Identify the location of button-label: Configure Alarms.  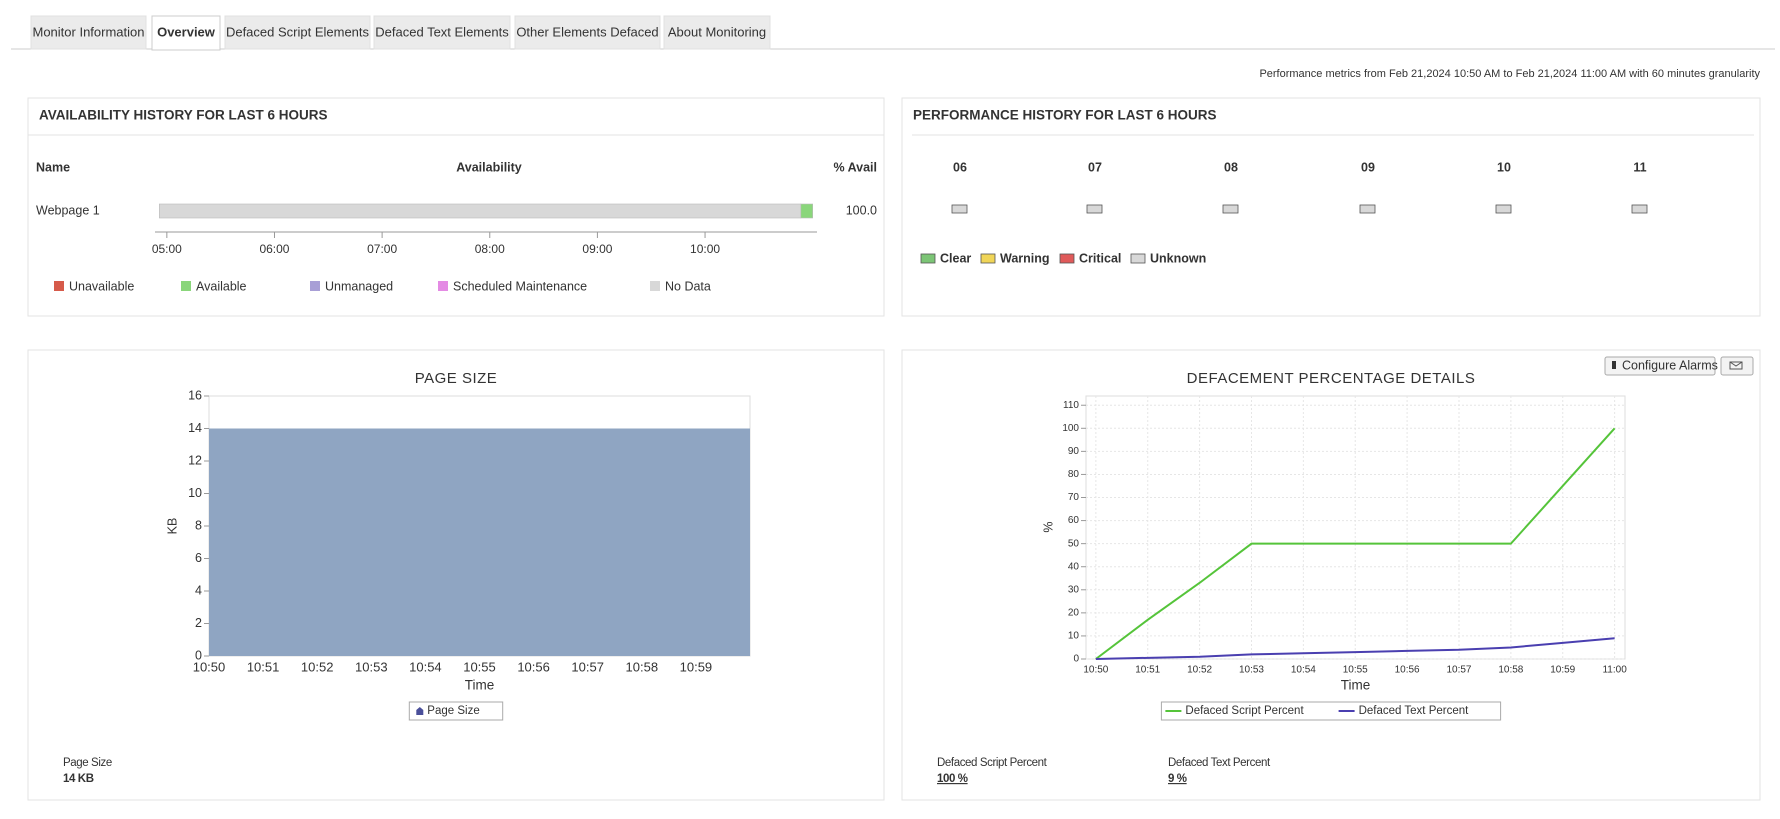
(1670, 365).